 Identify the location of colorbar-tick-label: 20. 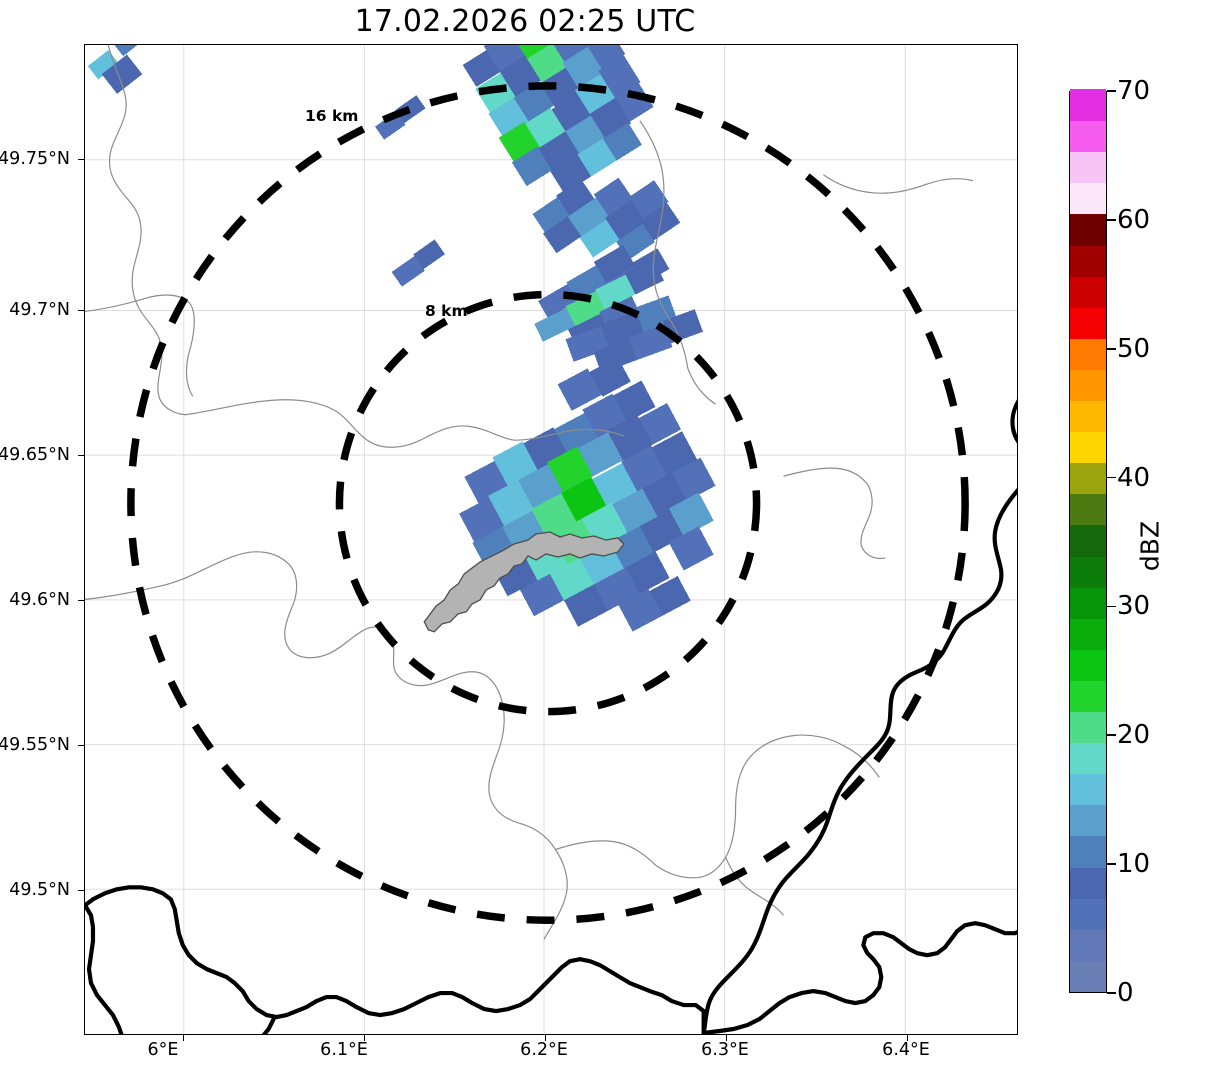
(1134, 735).